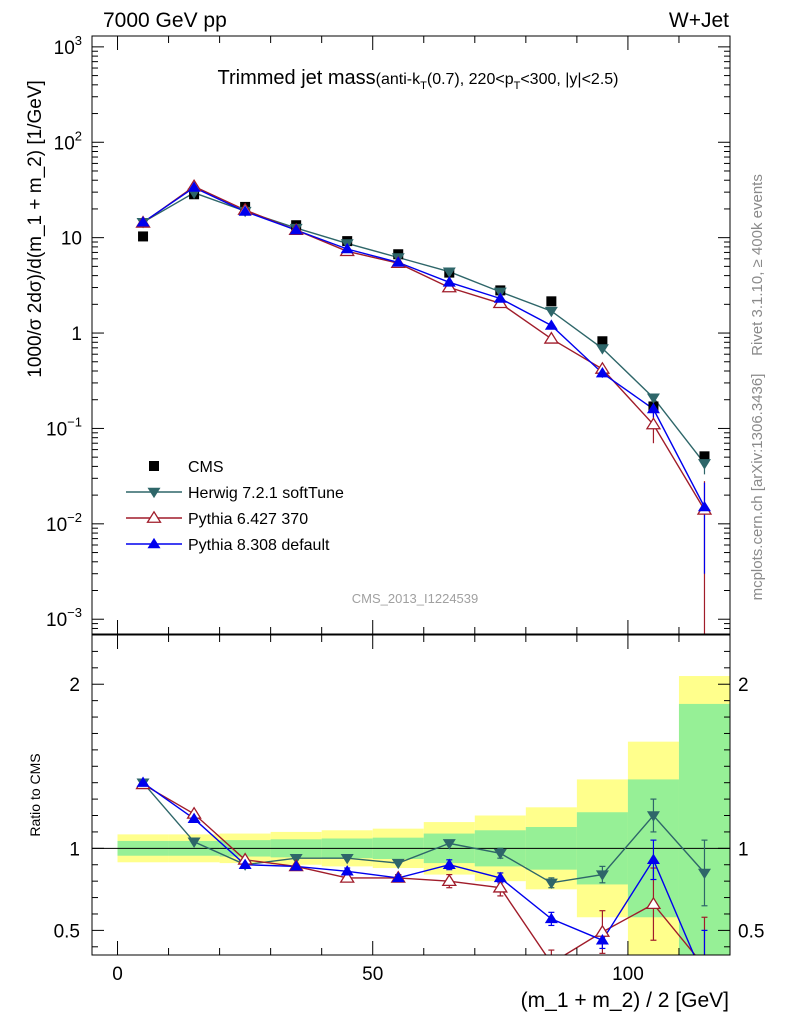  Describe the element at coordinates (266, 493) in the screenshot. I see `legend-label-1: Herwig 7.2.1 softTune` at that location.